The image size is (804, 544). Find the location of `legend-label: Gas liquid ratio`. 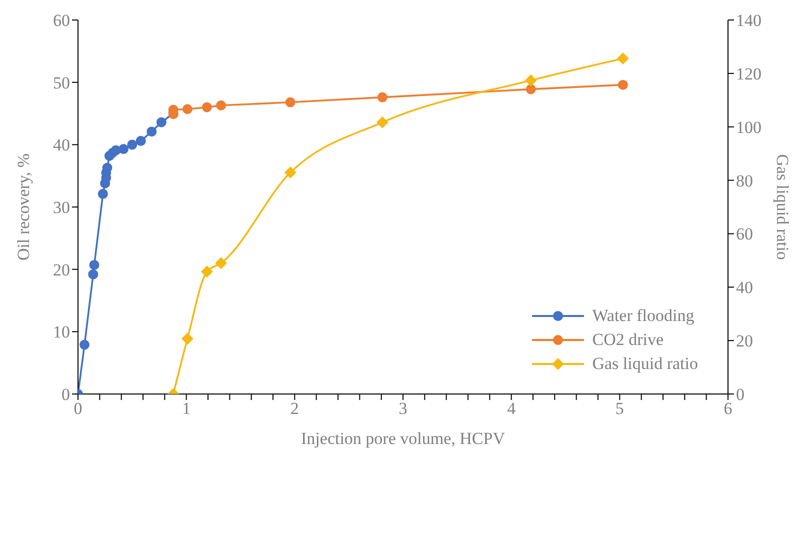

legend-label: Gas liquid ratio is located at coordinates (645, 364).